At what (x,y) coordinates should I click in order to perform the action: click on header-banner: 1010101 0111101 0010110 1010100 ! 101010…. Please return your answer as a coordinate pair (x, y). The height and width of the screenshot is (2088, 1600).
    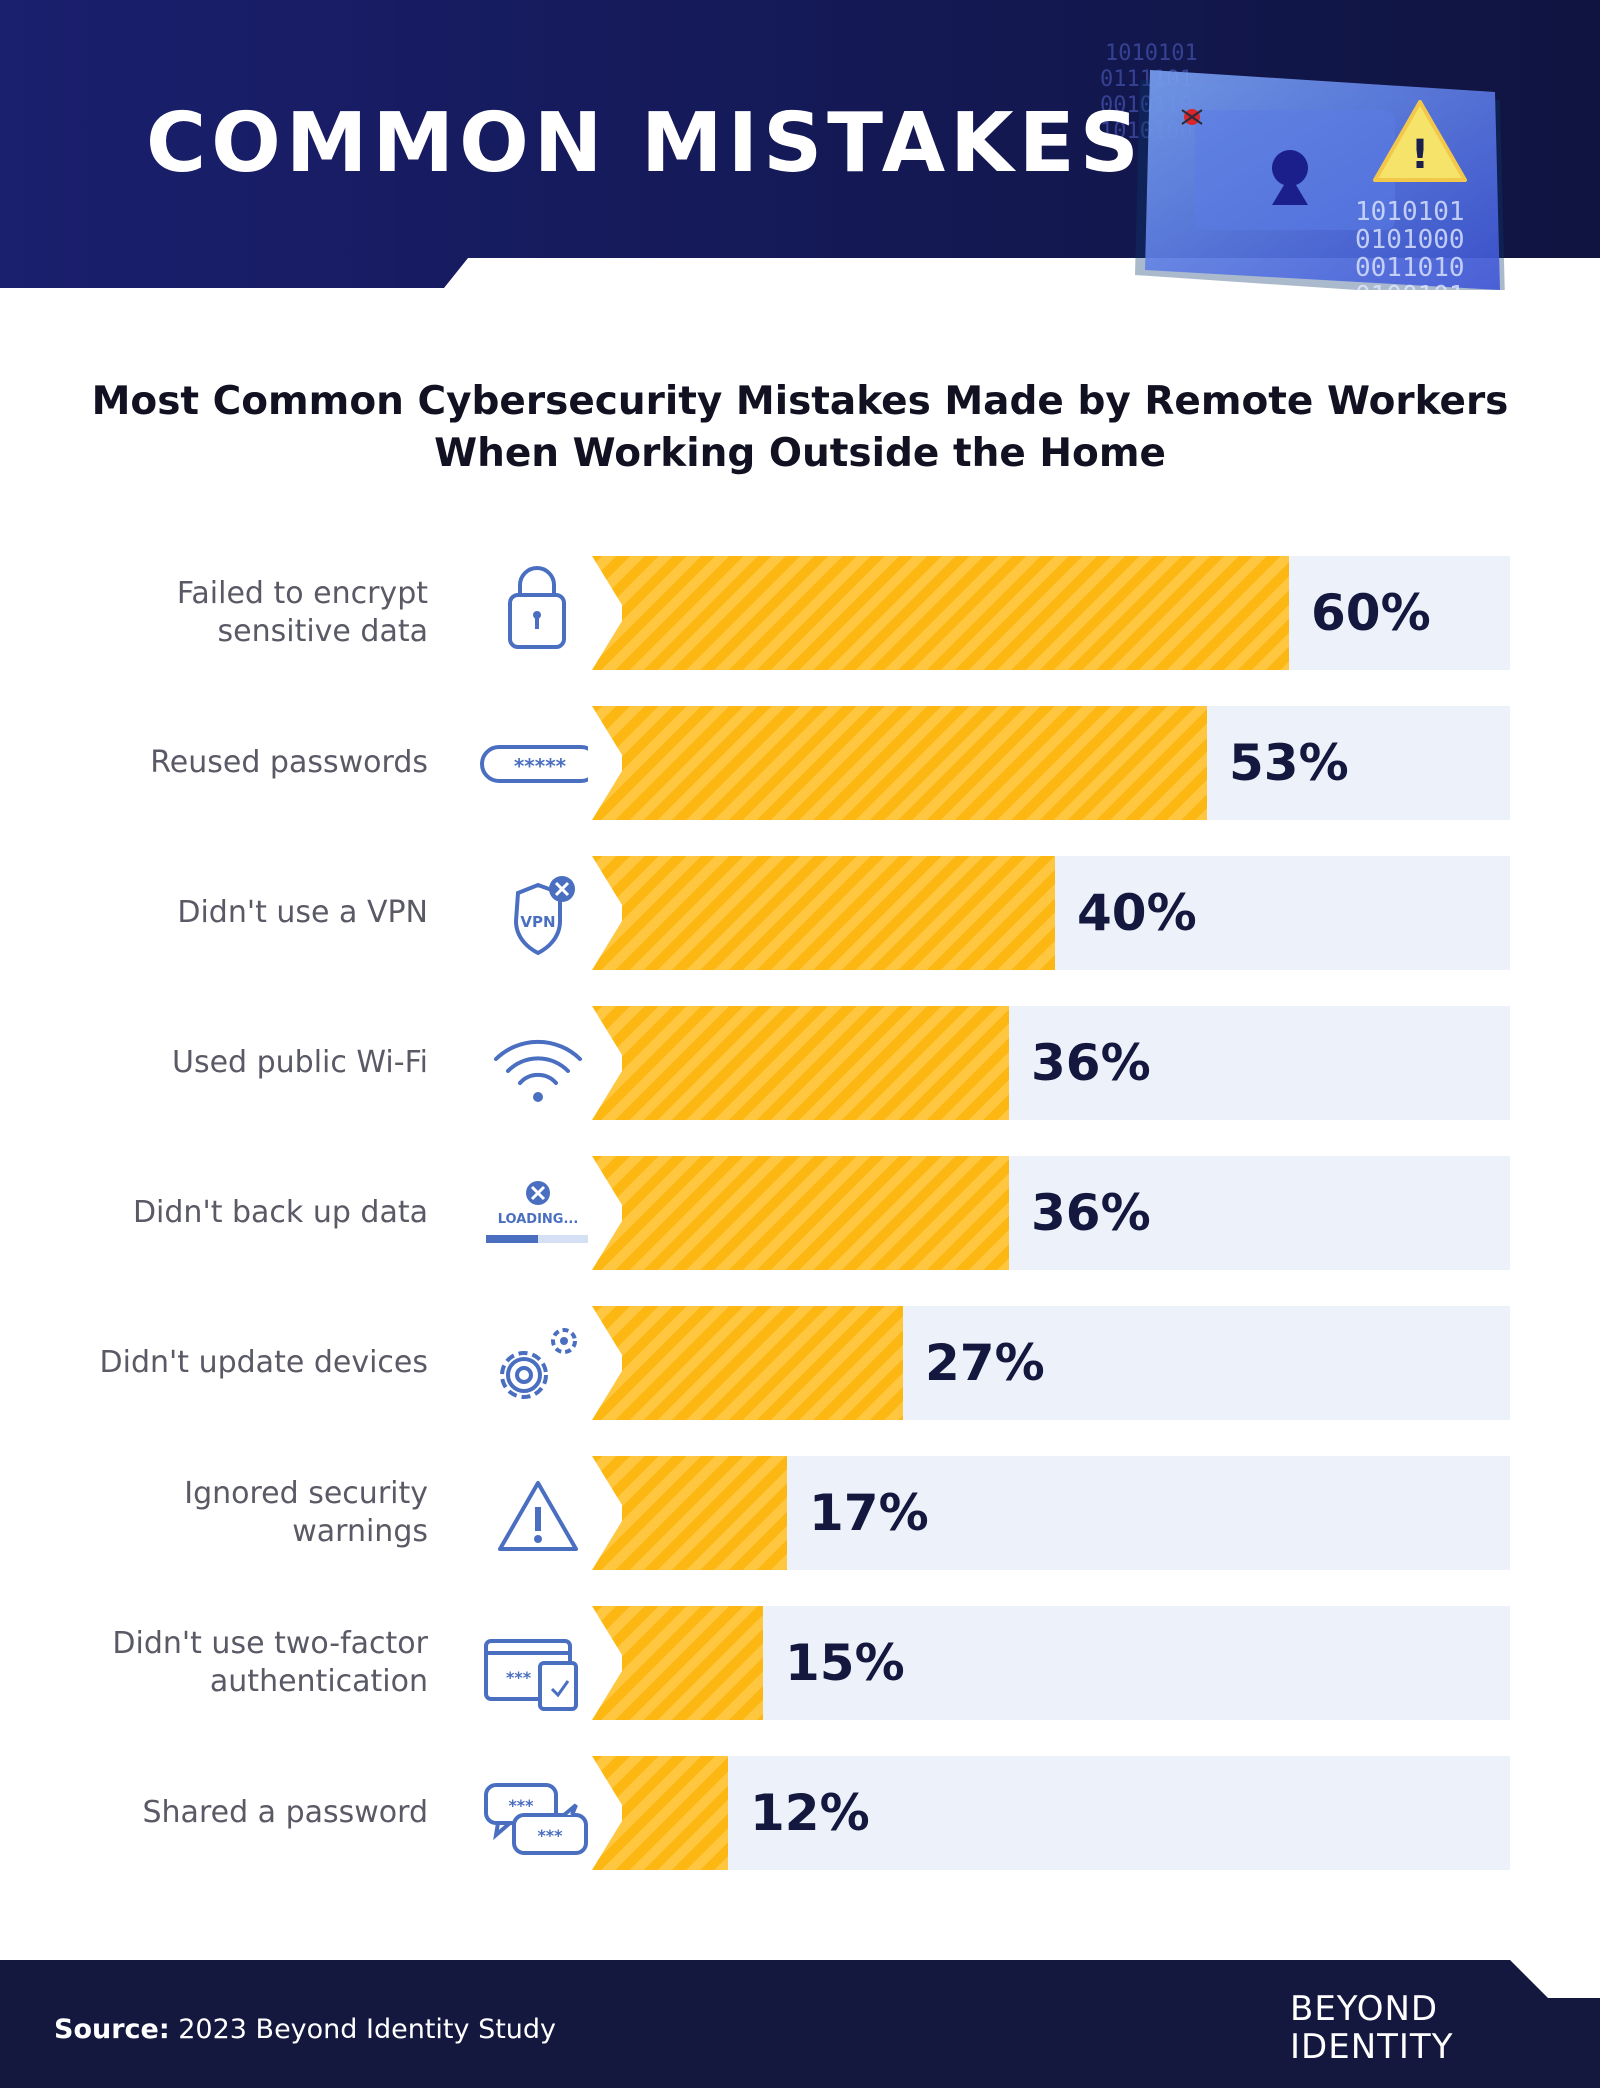
    Looking at the image, I should click on (800, 145).